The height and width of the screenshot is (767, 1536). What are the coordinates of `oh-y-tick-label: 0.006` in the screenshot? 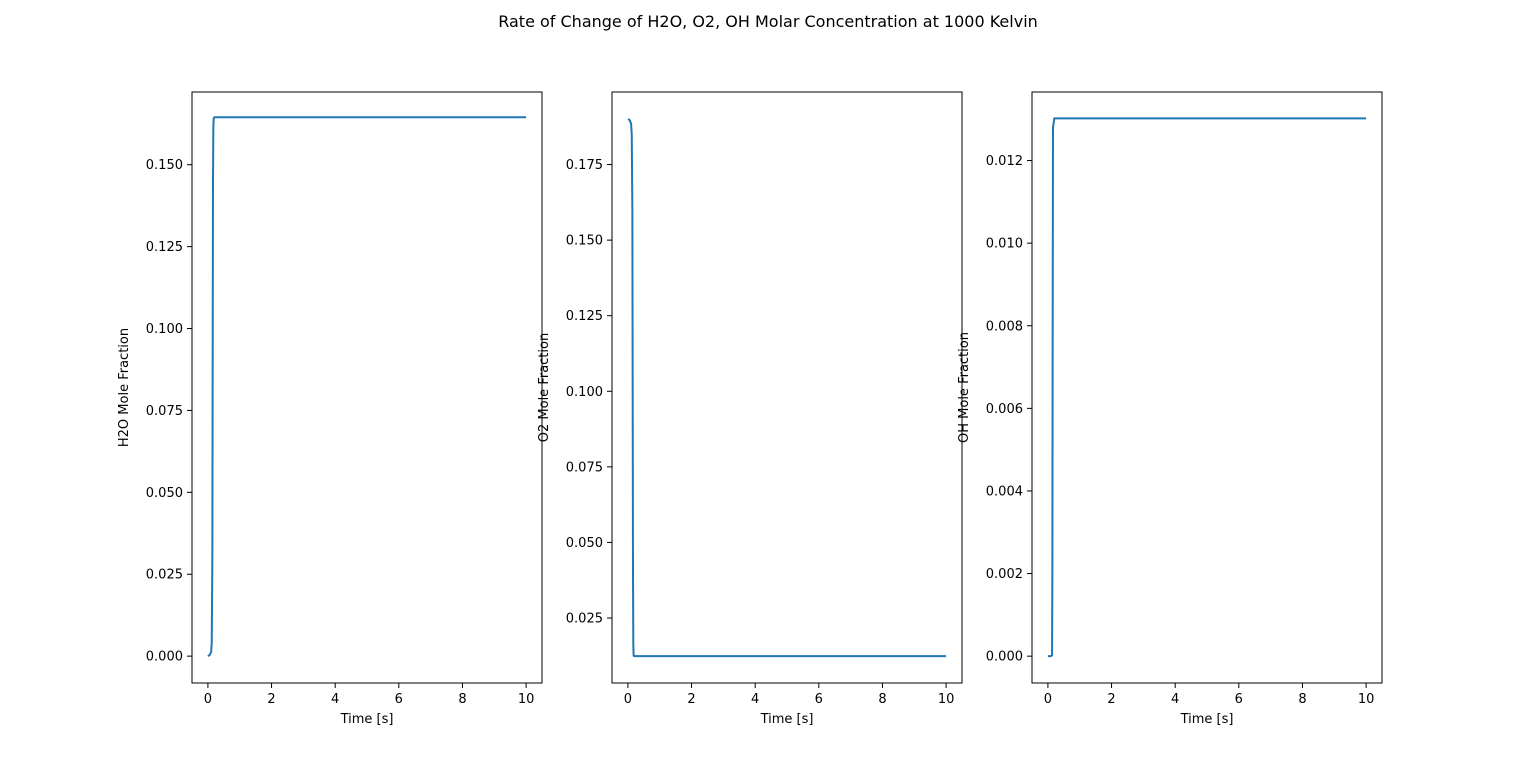 It's located at (1004, 409).